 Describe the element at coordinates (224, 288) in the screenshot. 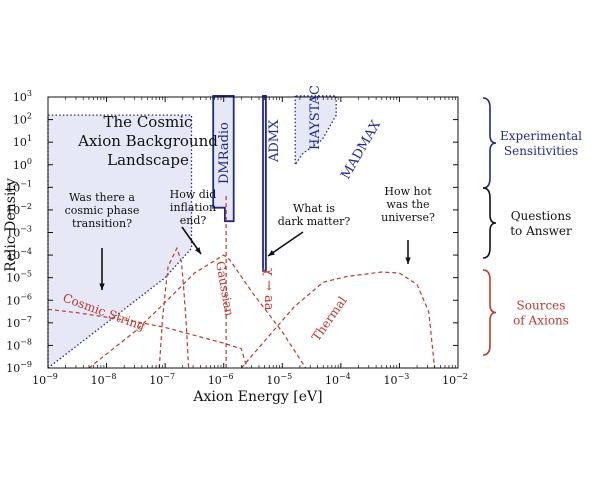

I see `gaussian-label: Gaussian` at that location.